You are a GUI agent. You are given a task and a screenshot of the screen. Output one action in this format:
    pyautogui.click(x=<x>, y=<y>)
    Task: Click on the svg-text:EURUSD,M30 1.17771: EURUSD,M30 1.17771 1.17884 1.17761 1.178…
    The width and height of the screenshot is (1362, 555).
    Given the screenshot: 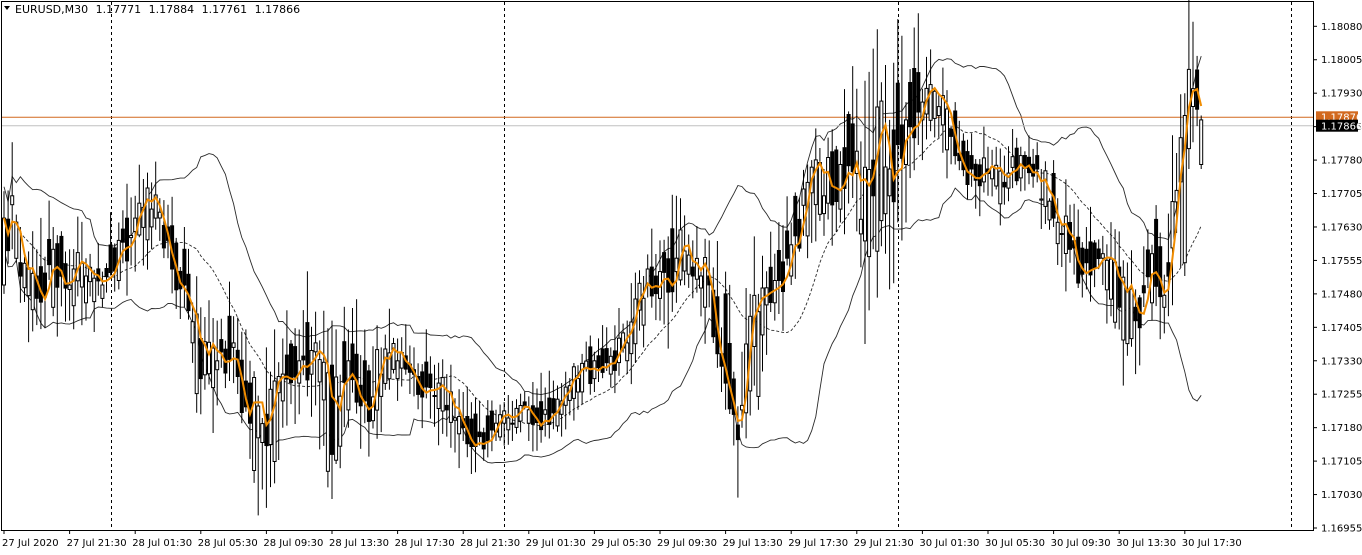 What is the action you would take?
    pyautogui.click(x=157, y=9)
    